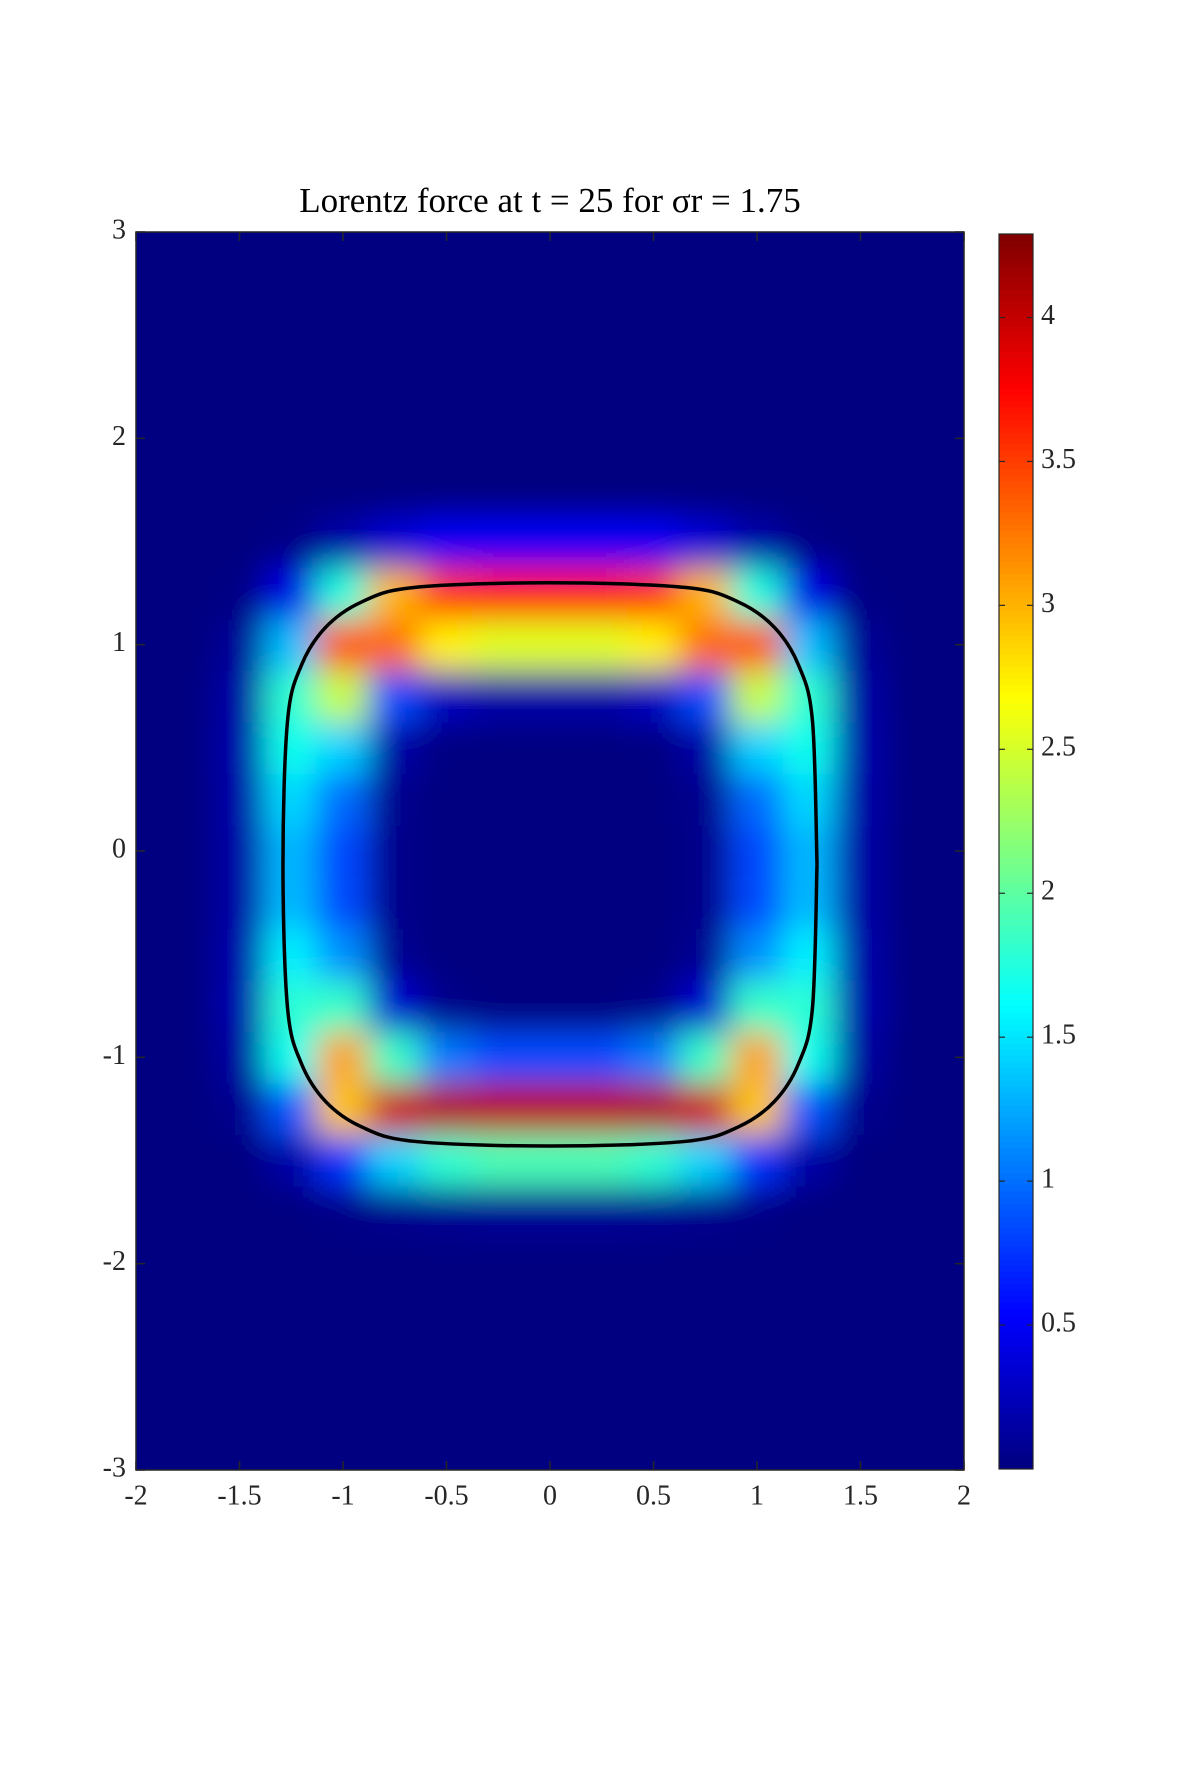 This screenshot has height=1777, width=1181. What do you see at coordinates (119, 436) in the screenshot?
I see `y-tick-label: 2` at bounding box center [119, 436].